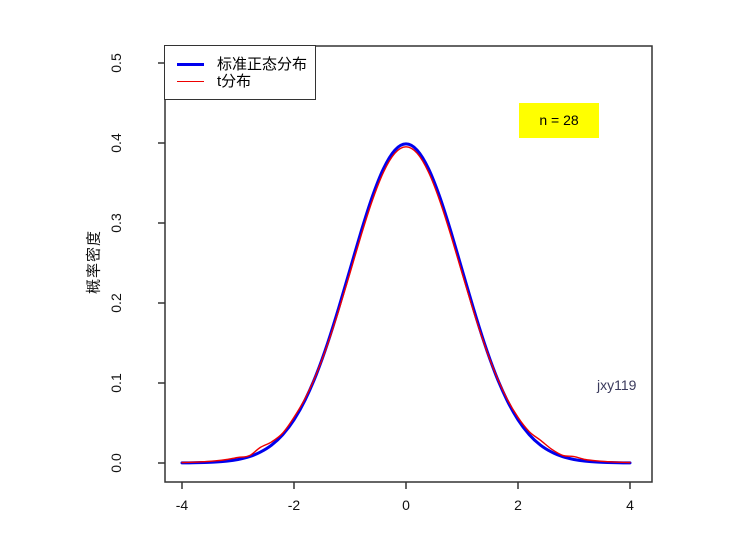 The width and height of the screenshot is (741, 544). What do you see at coordinates (617, 385) in the screenshot?
I see `watermark-text: jxy119` at bounding box center [617, 385].